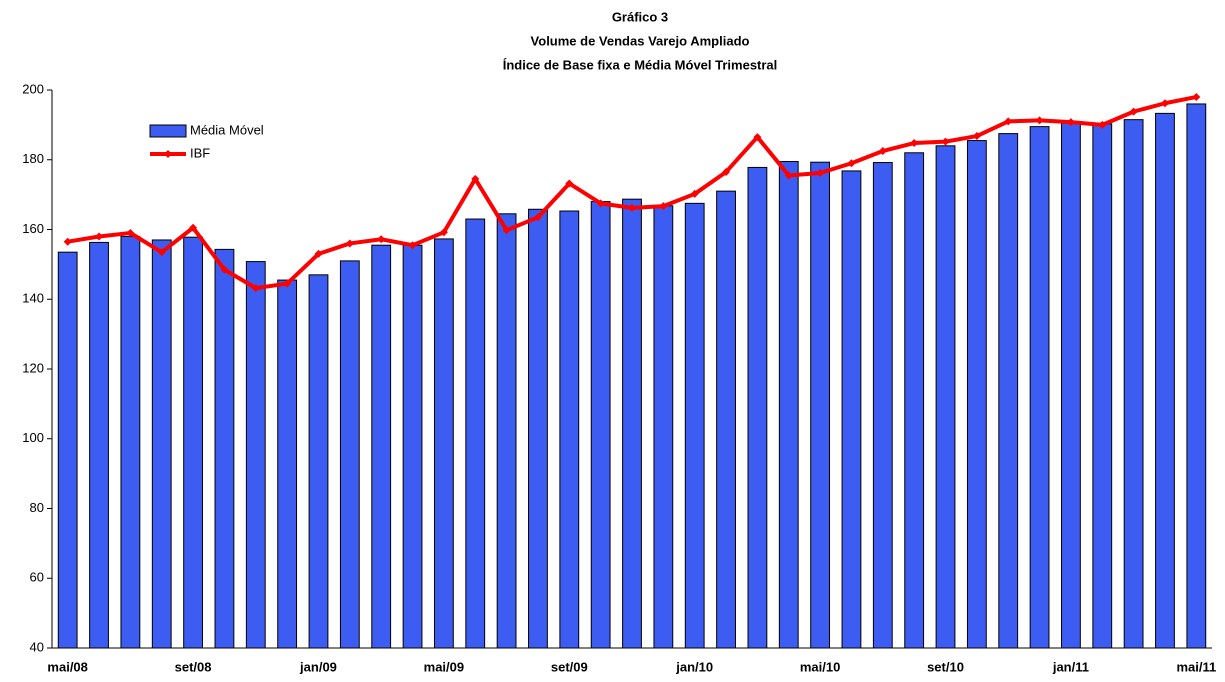 This screenshot has width=1225, height=682. I want to click on y-tick-label: 200, so click(33, 88).